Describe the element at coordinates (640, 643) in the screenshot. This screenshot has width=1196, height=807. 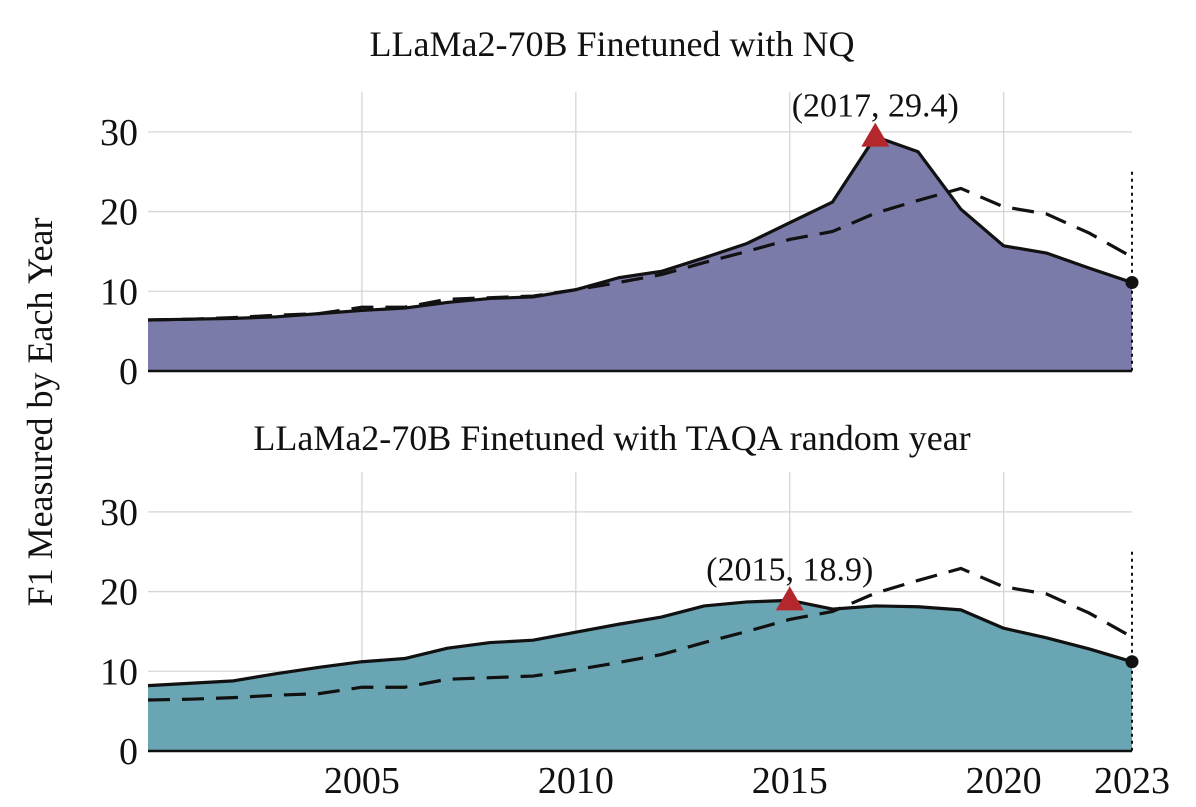
I see `series-line-finetuned` at that location.